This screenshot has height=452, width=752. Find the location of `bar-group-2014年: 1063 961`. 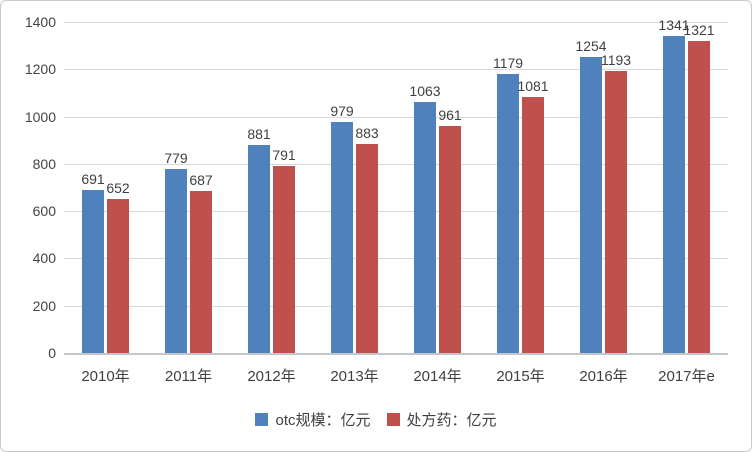

bar-group-2014年: 1063 961 is located at coordinates (437, 187).